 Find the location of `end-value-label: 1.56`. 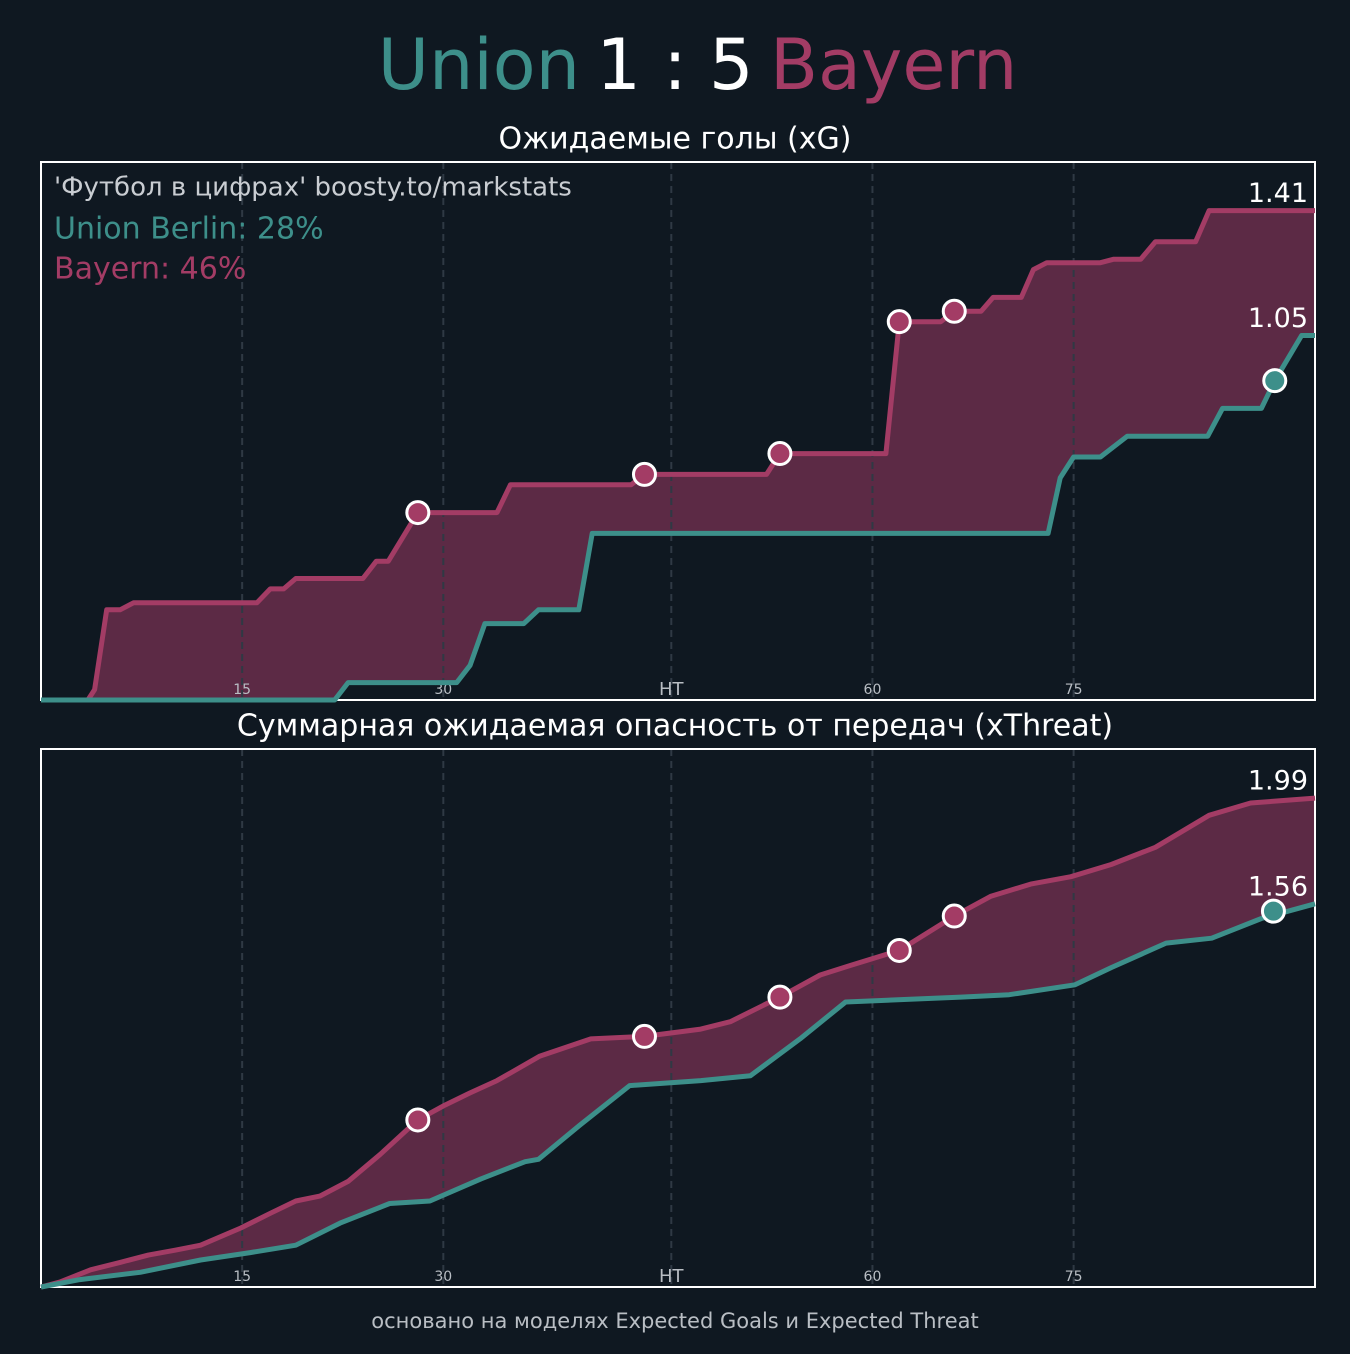

end-value-label: 1.56 is located at coordinates (1278, 886).